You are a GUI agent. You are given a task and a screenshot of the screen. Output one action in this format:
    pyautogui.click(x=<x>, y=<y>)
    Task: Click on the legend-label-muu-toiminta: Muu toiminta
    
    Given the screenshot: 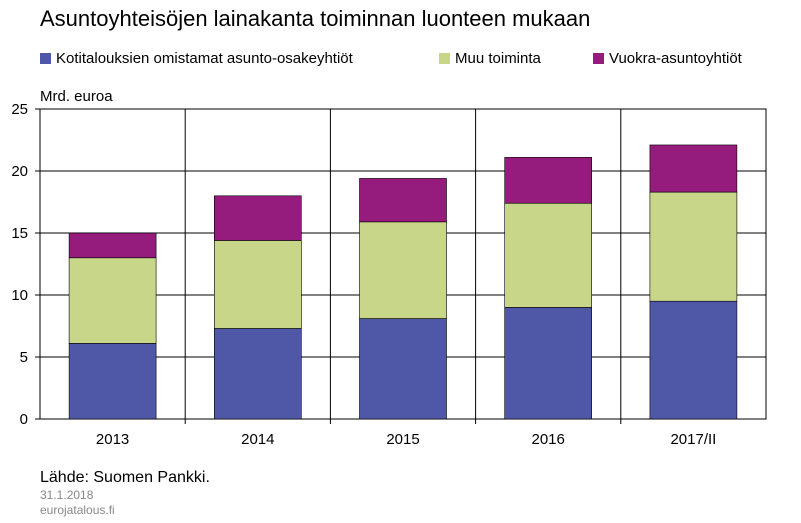 What is the action you would take?
    pyautogui.click(x=498, y=58)
    